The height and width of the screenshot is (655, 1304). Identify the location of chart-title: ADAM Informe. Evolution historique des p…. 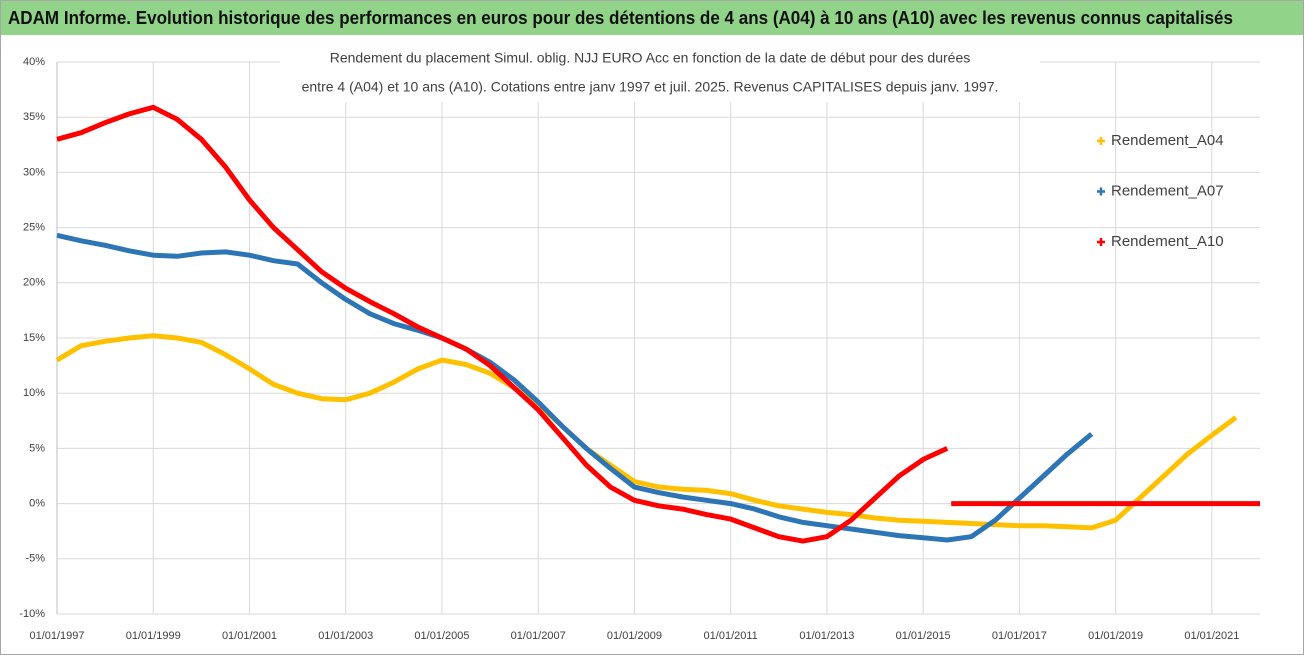
(620, 18).